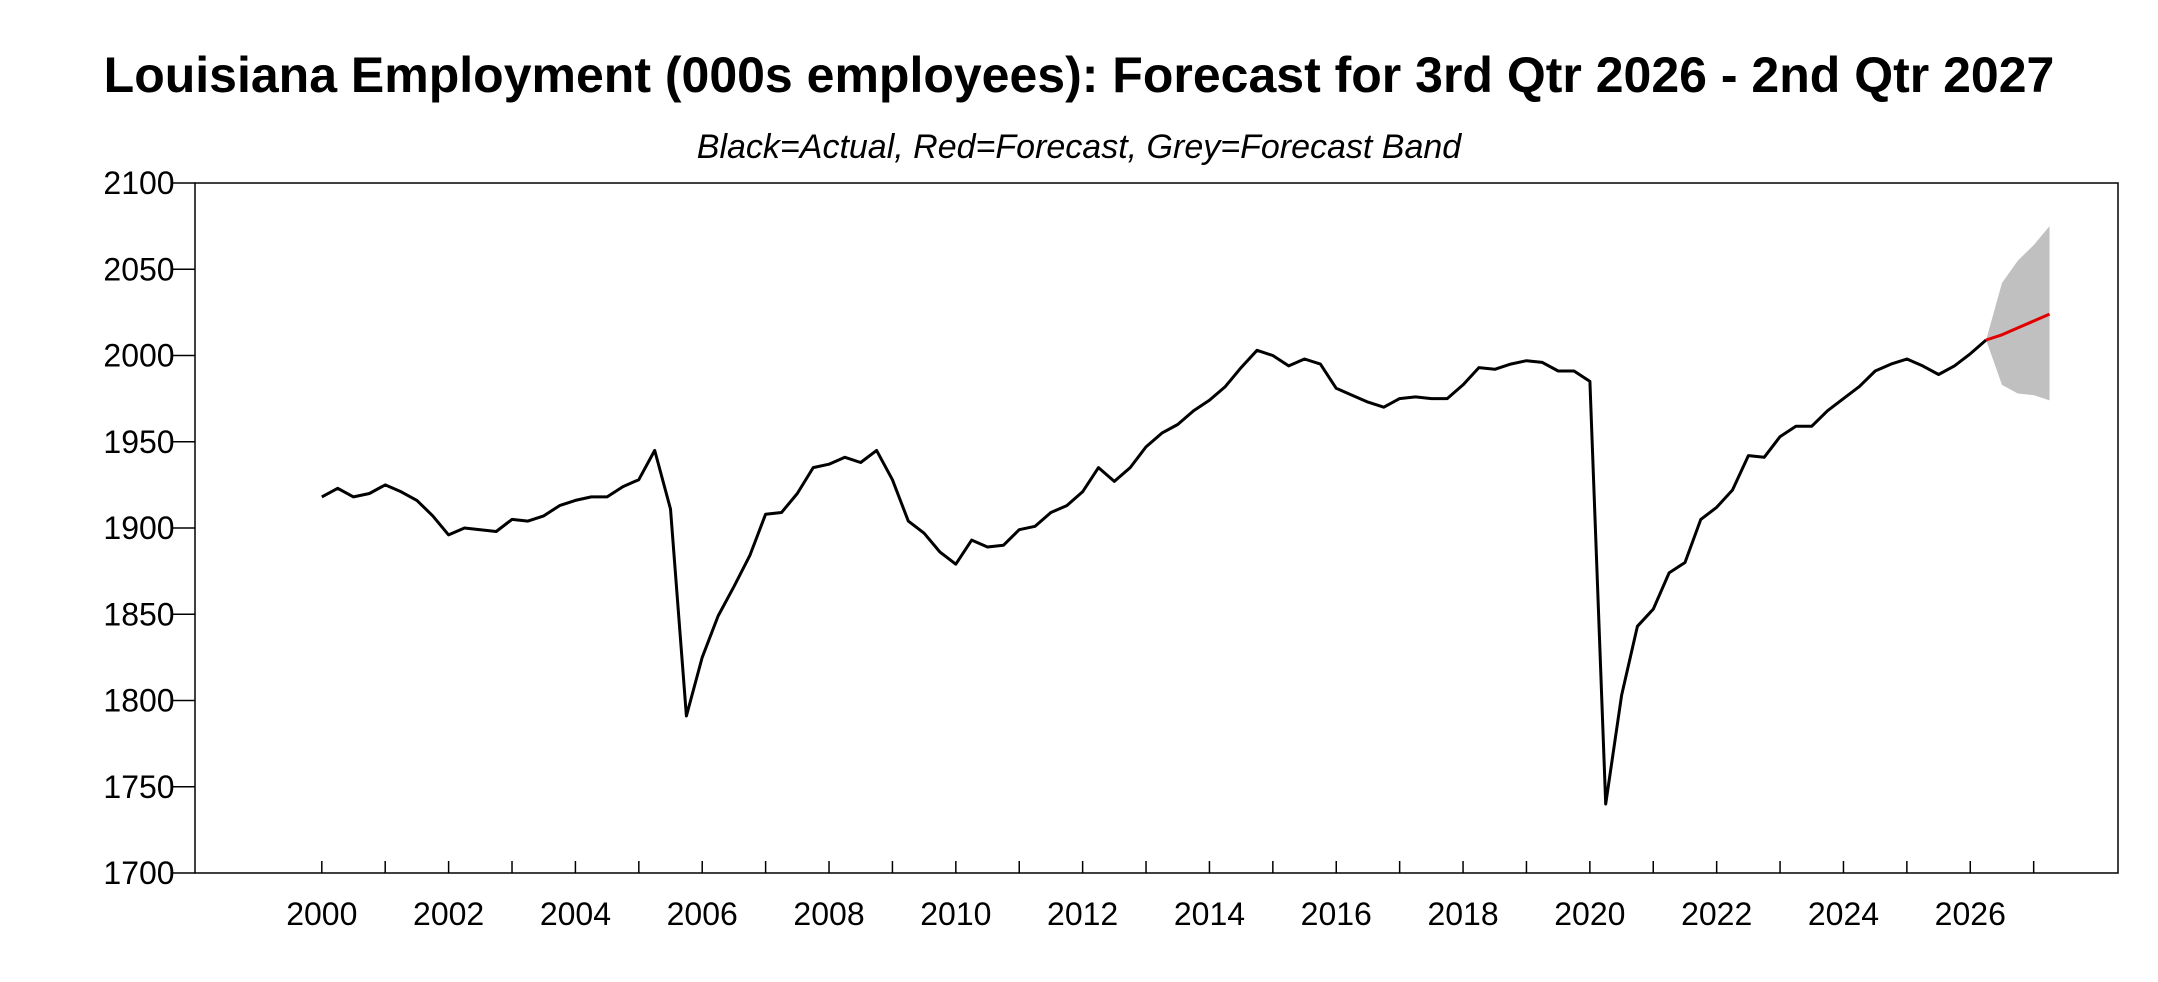  What do you see at coordinates (138, 442) in the screenshot?
I see `y-tick-label: 1950` at bounding box center [138, 442].